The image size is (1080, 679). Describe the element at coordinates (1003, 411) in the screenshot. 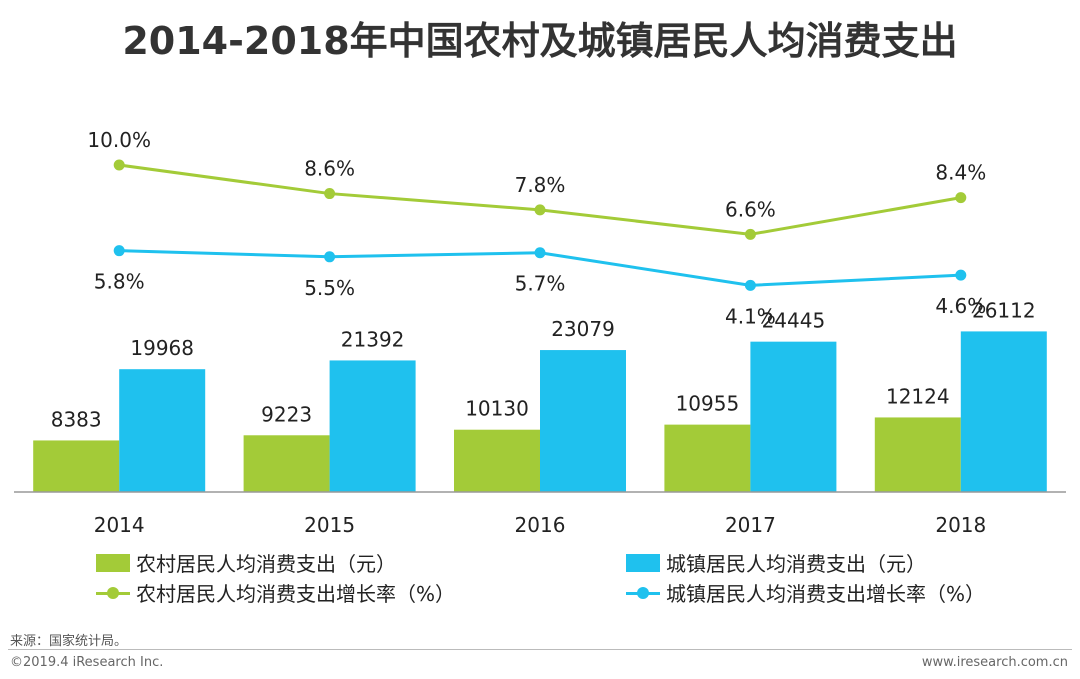

I see `bar-urban-2018` at that location.